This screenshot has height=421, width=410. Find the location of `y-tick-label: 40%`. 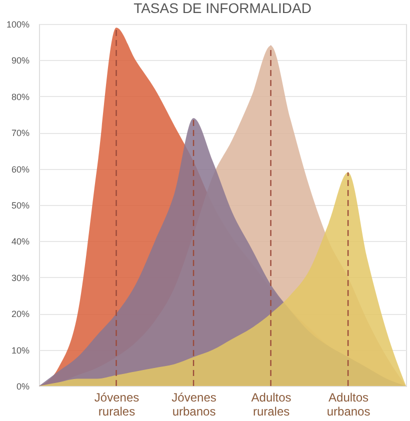

y-tick-label: 40% is located at coordinates (20, 241).